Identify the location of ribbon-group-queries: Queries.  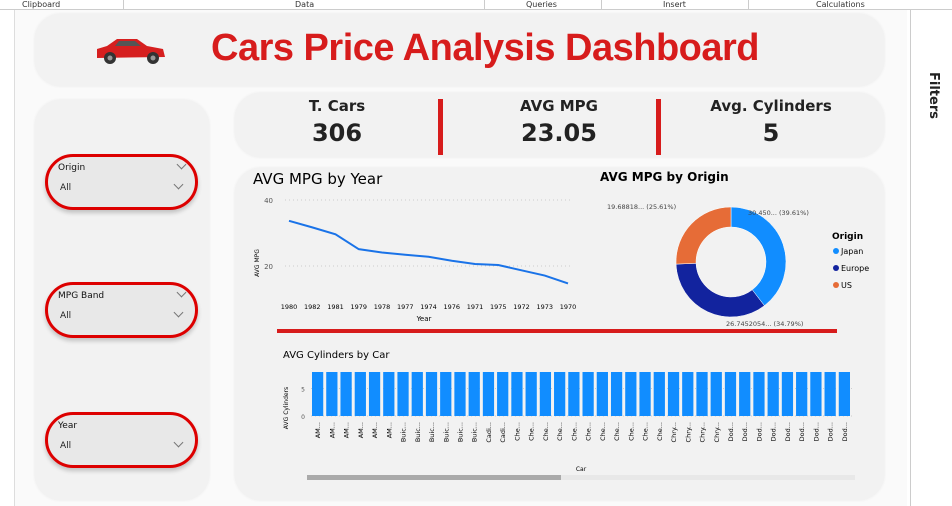
(541, 4).